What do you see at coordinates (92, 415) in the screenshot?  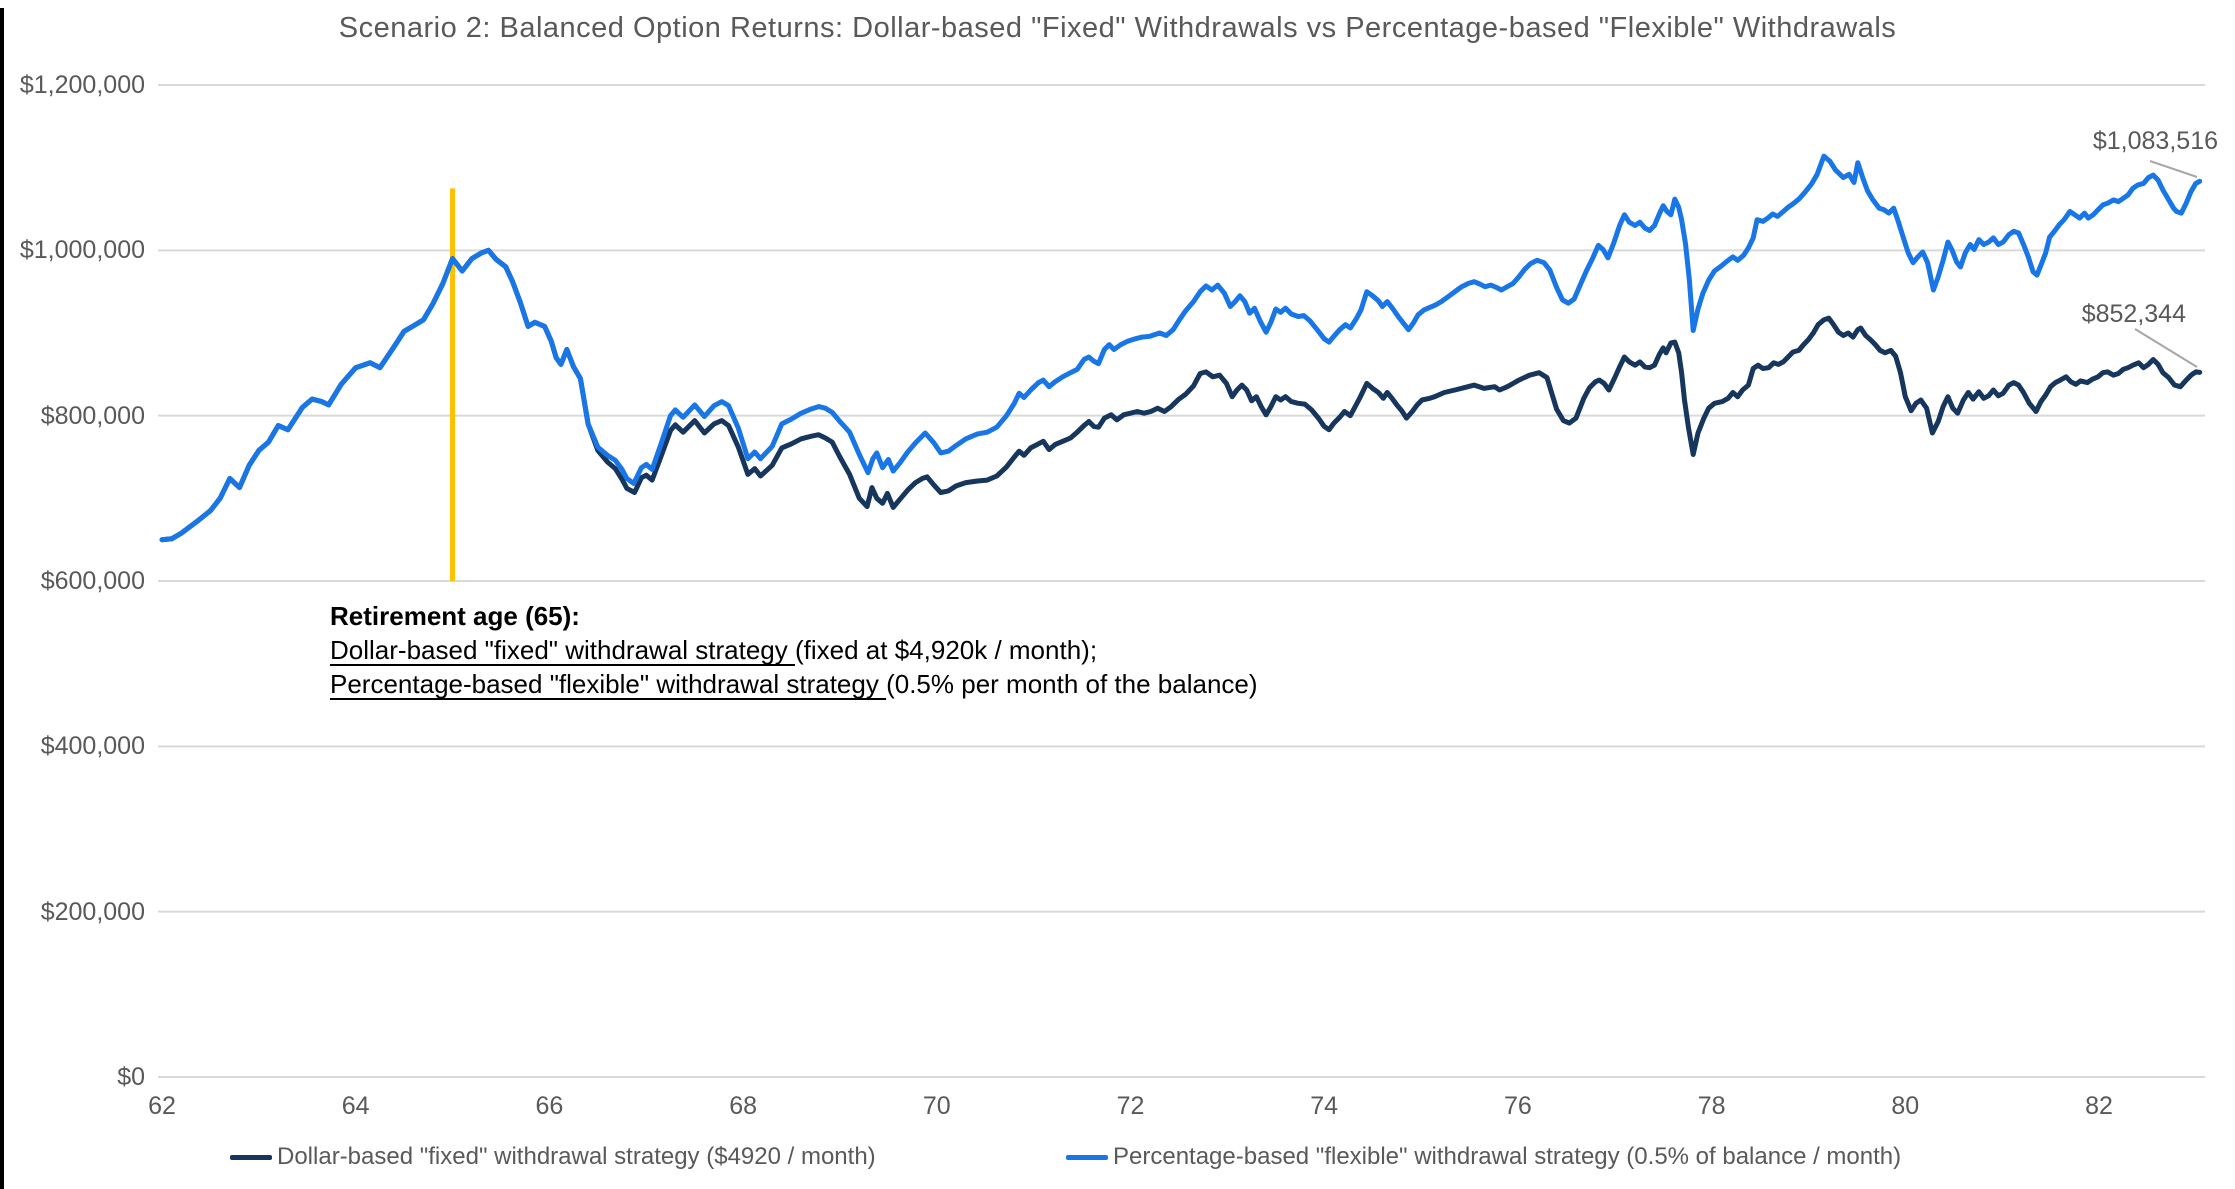 I see `y-axis-tick-label: $800,000` at bounding box center [92, 415].